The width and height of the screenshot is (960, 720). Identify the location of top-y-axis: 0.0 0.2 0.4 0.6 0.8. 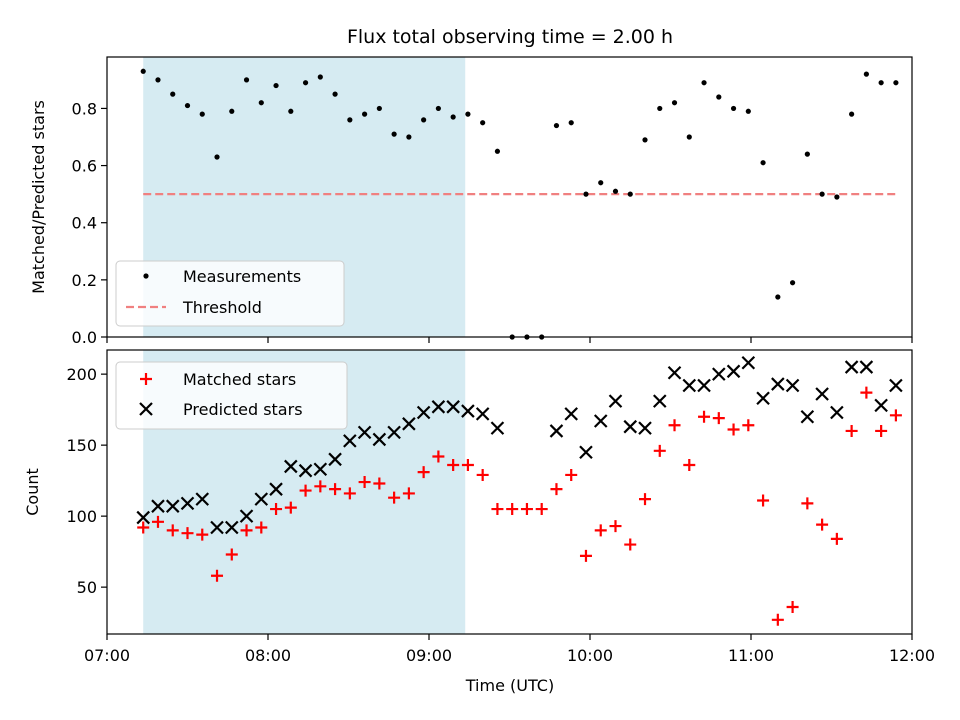
(89, 223).